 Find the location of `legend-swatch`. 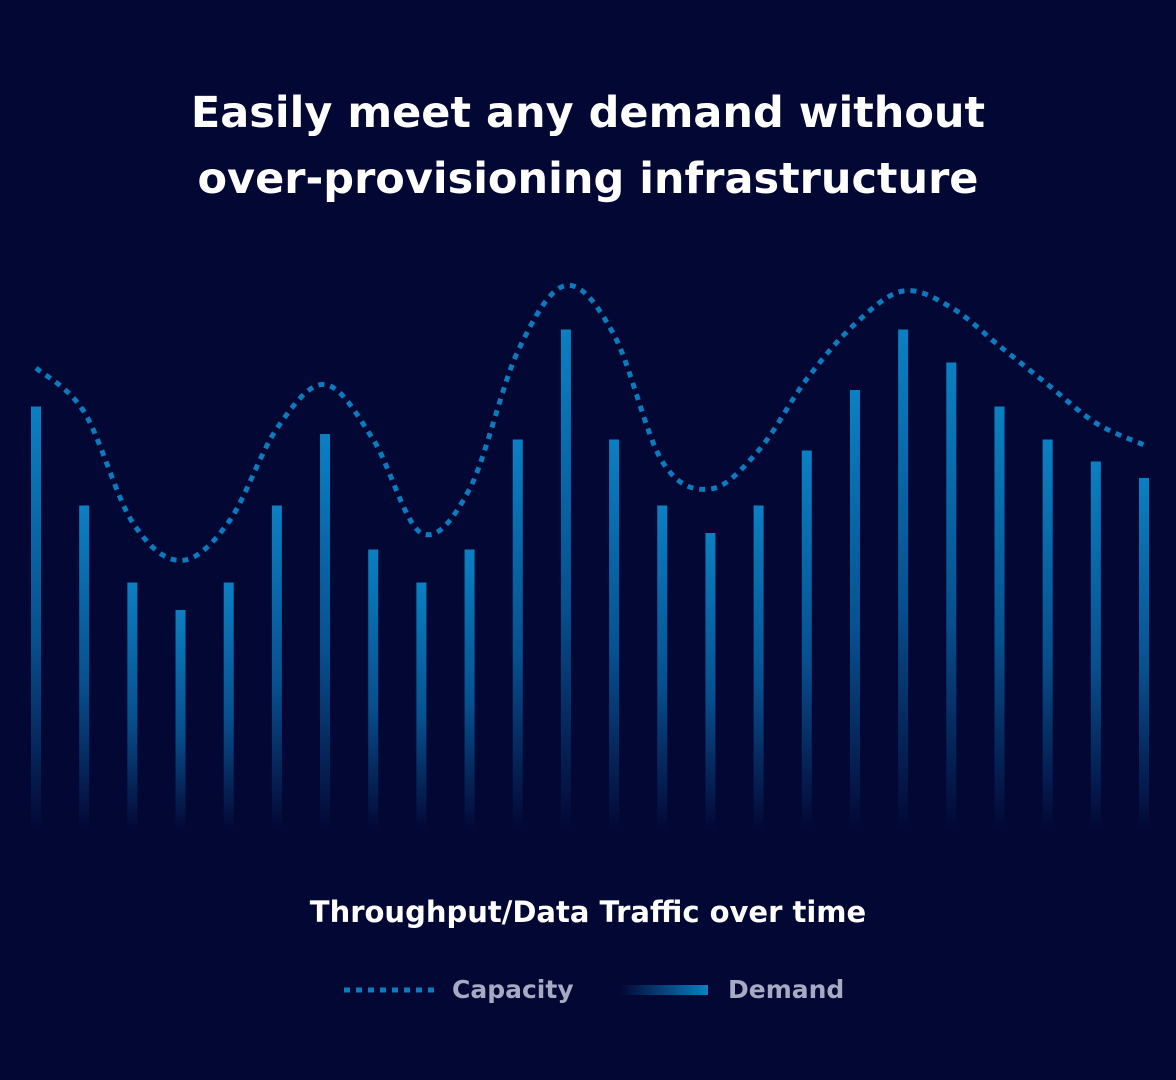

legend-swatch is located at coordinates (664, 990).